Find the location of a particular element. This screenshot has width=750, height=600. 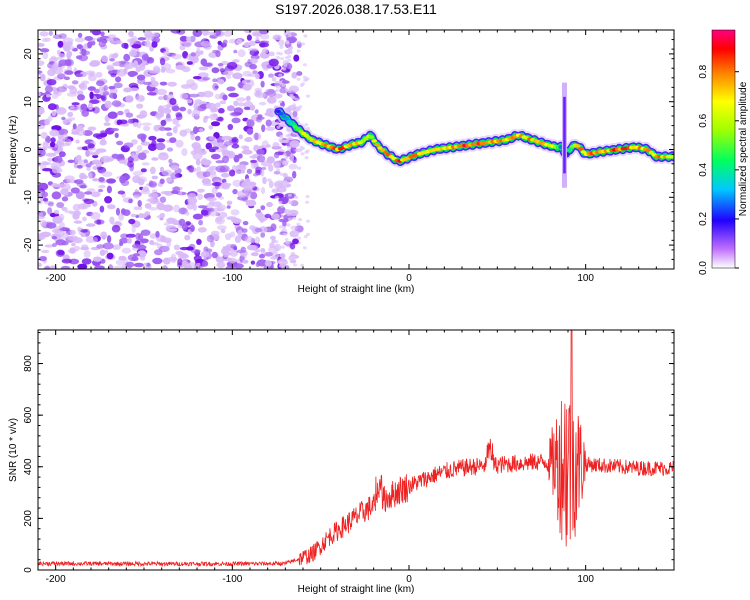

y-tick-label: 0 is located at coordinates (28, 570).